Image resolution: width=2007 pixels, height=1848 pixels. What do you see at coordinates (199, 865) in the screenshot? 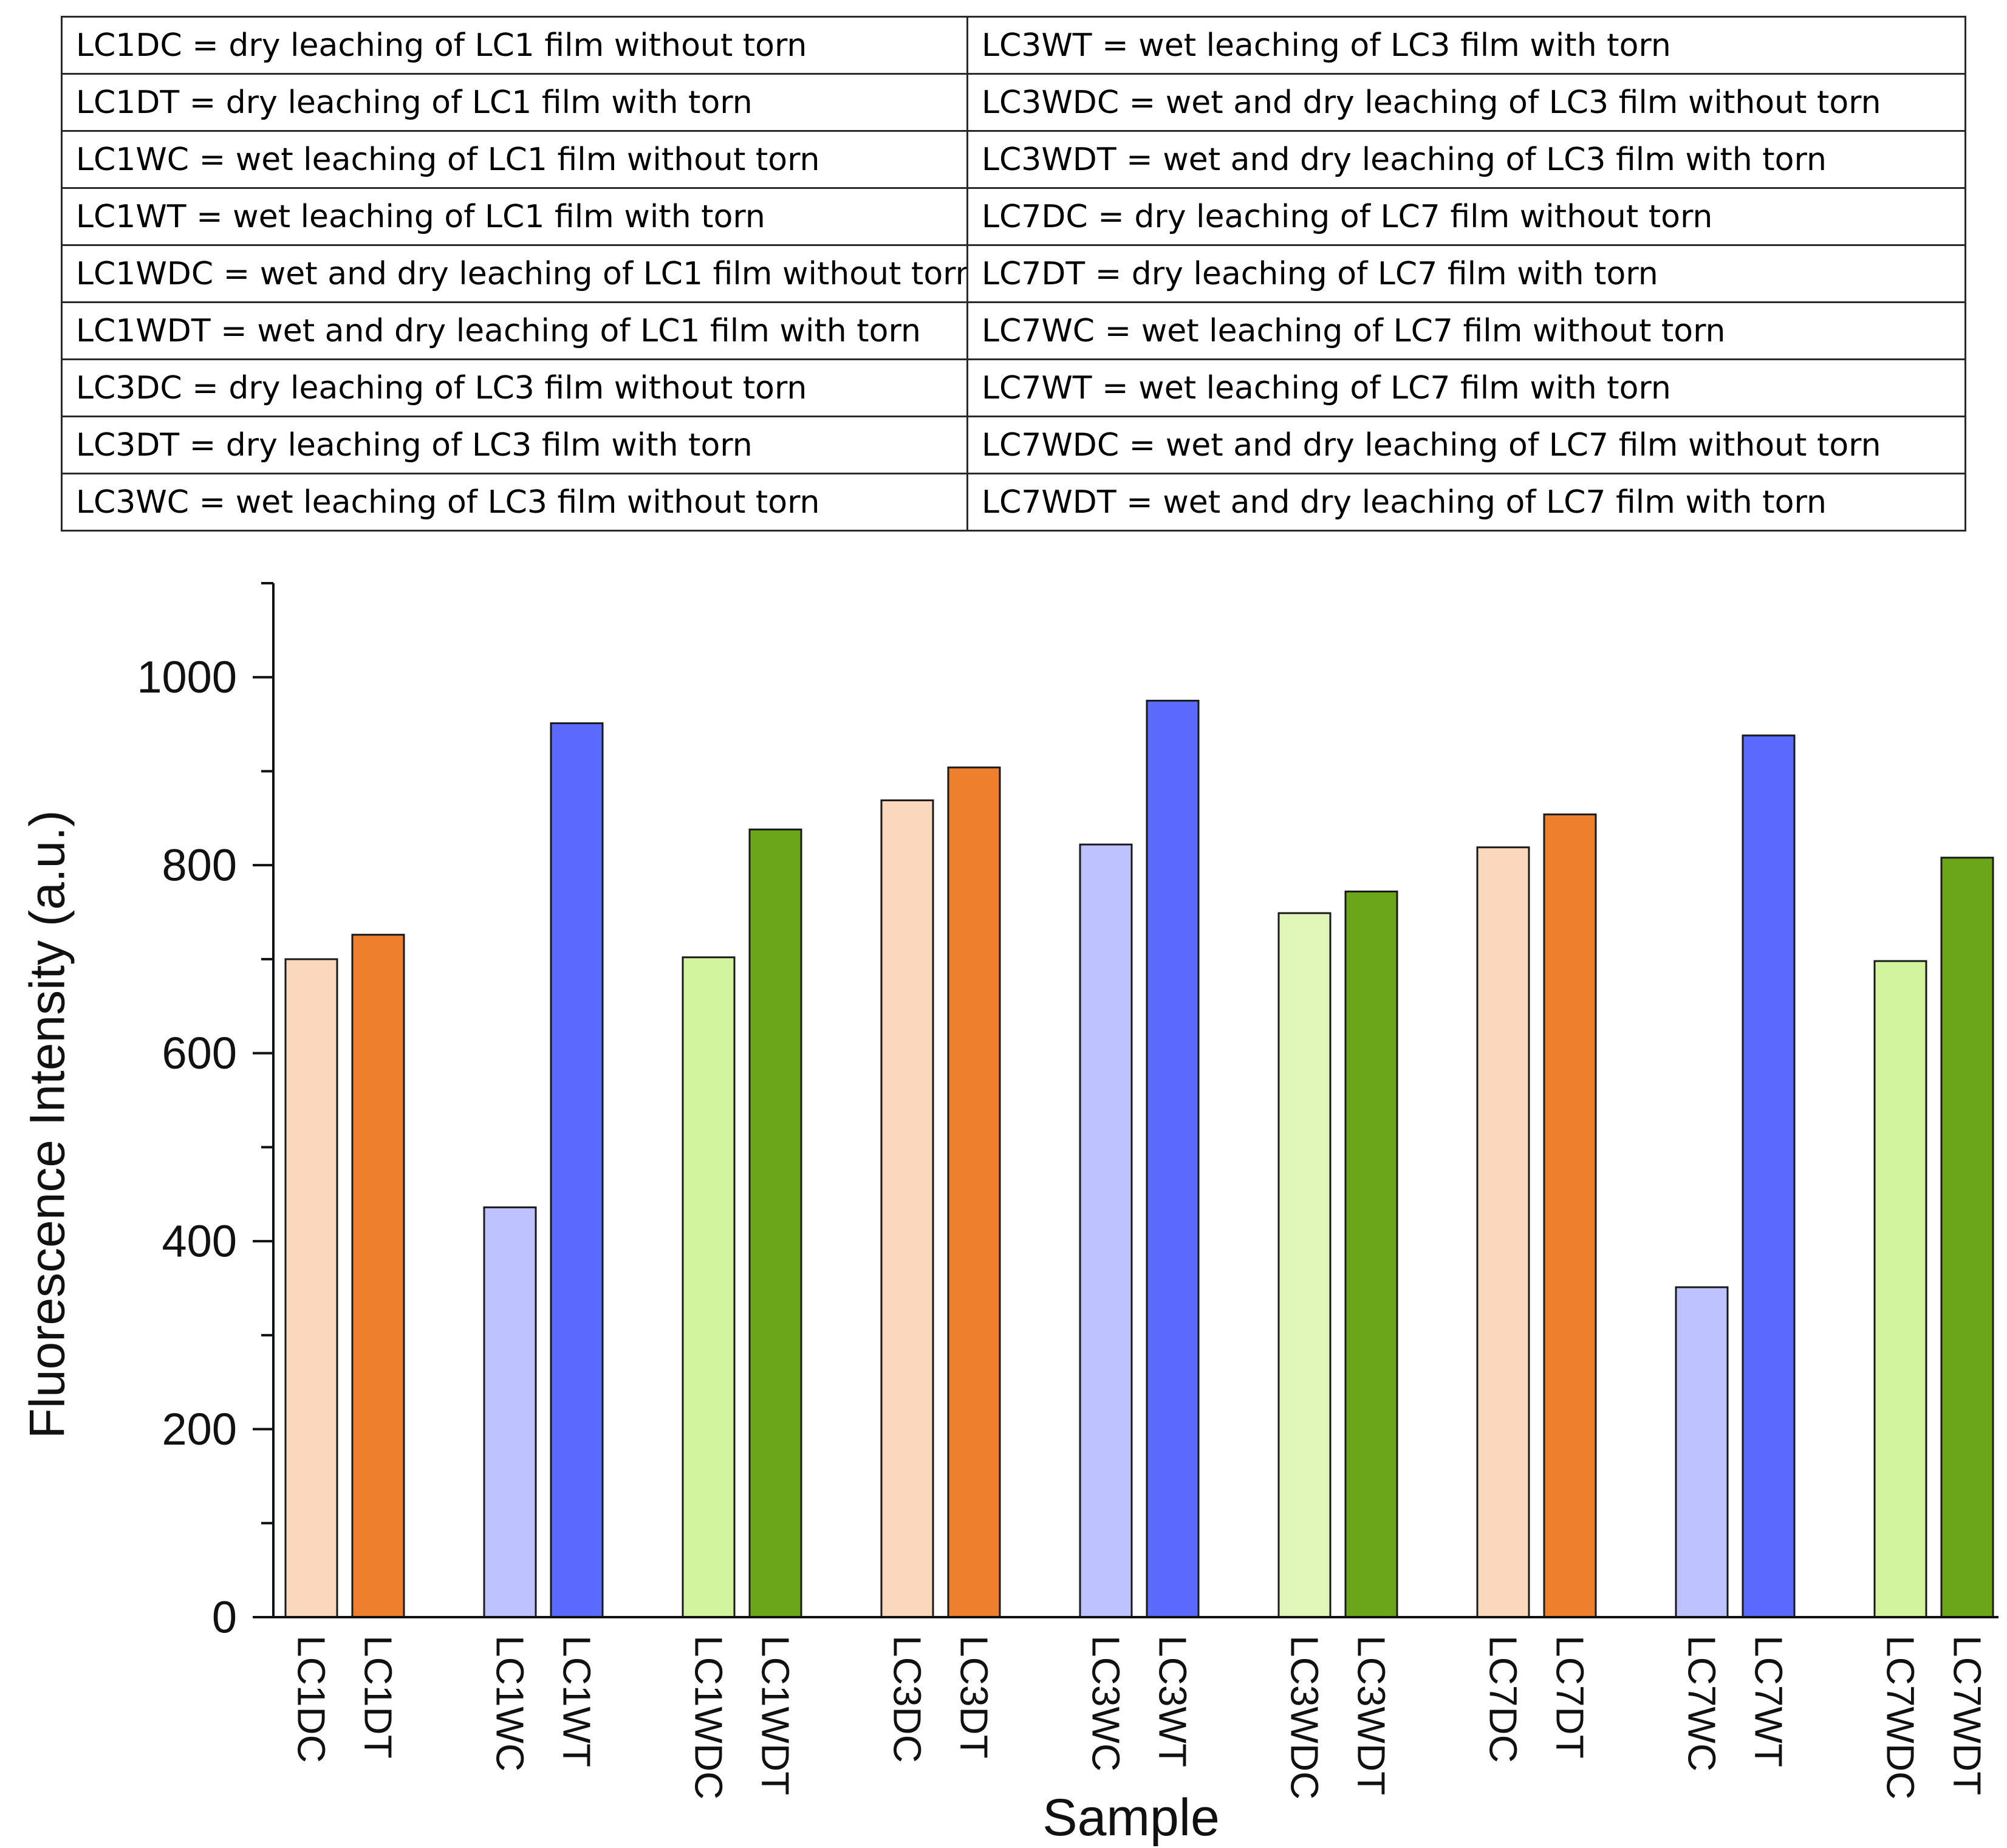
I see `y-tick-label: 800` at bounding box center [199, 865].